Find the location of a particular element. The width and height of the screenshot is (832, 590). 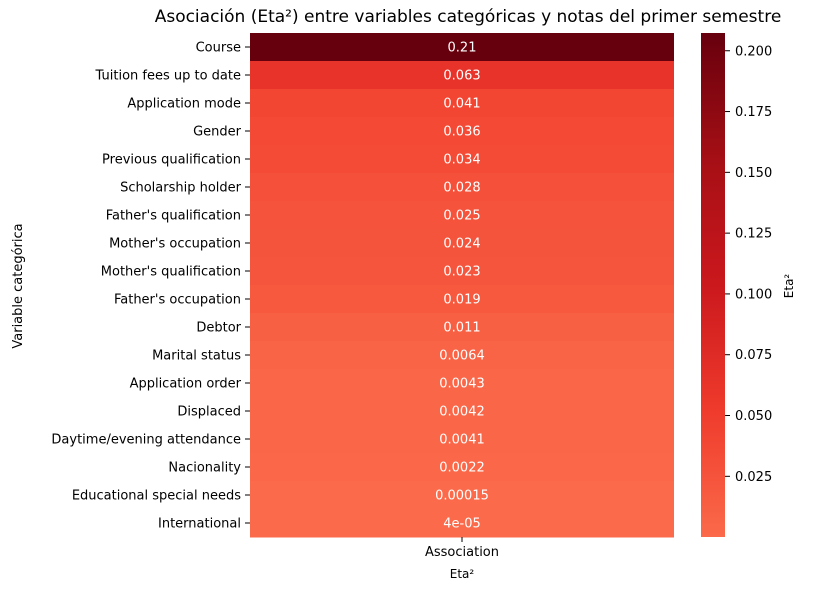

cell-annotation: 0.21 is located at coordinates (462, 48).